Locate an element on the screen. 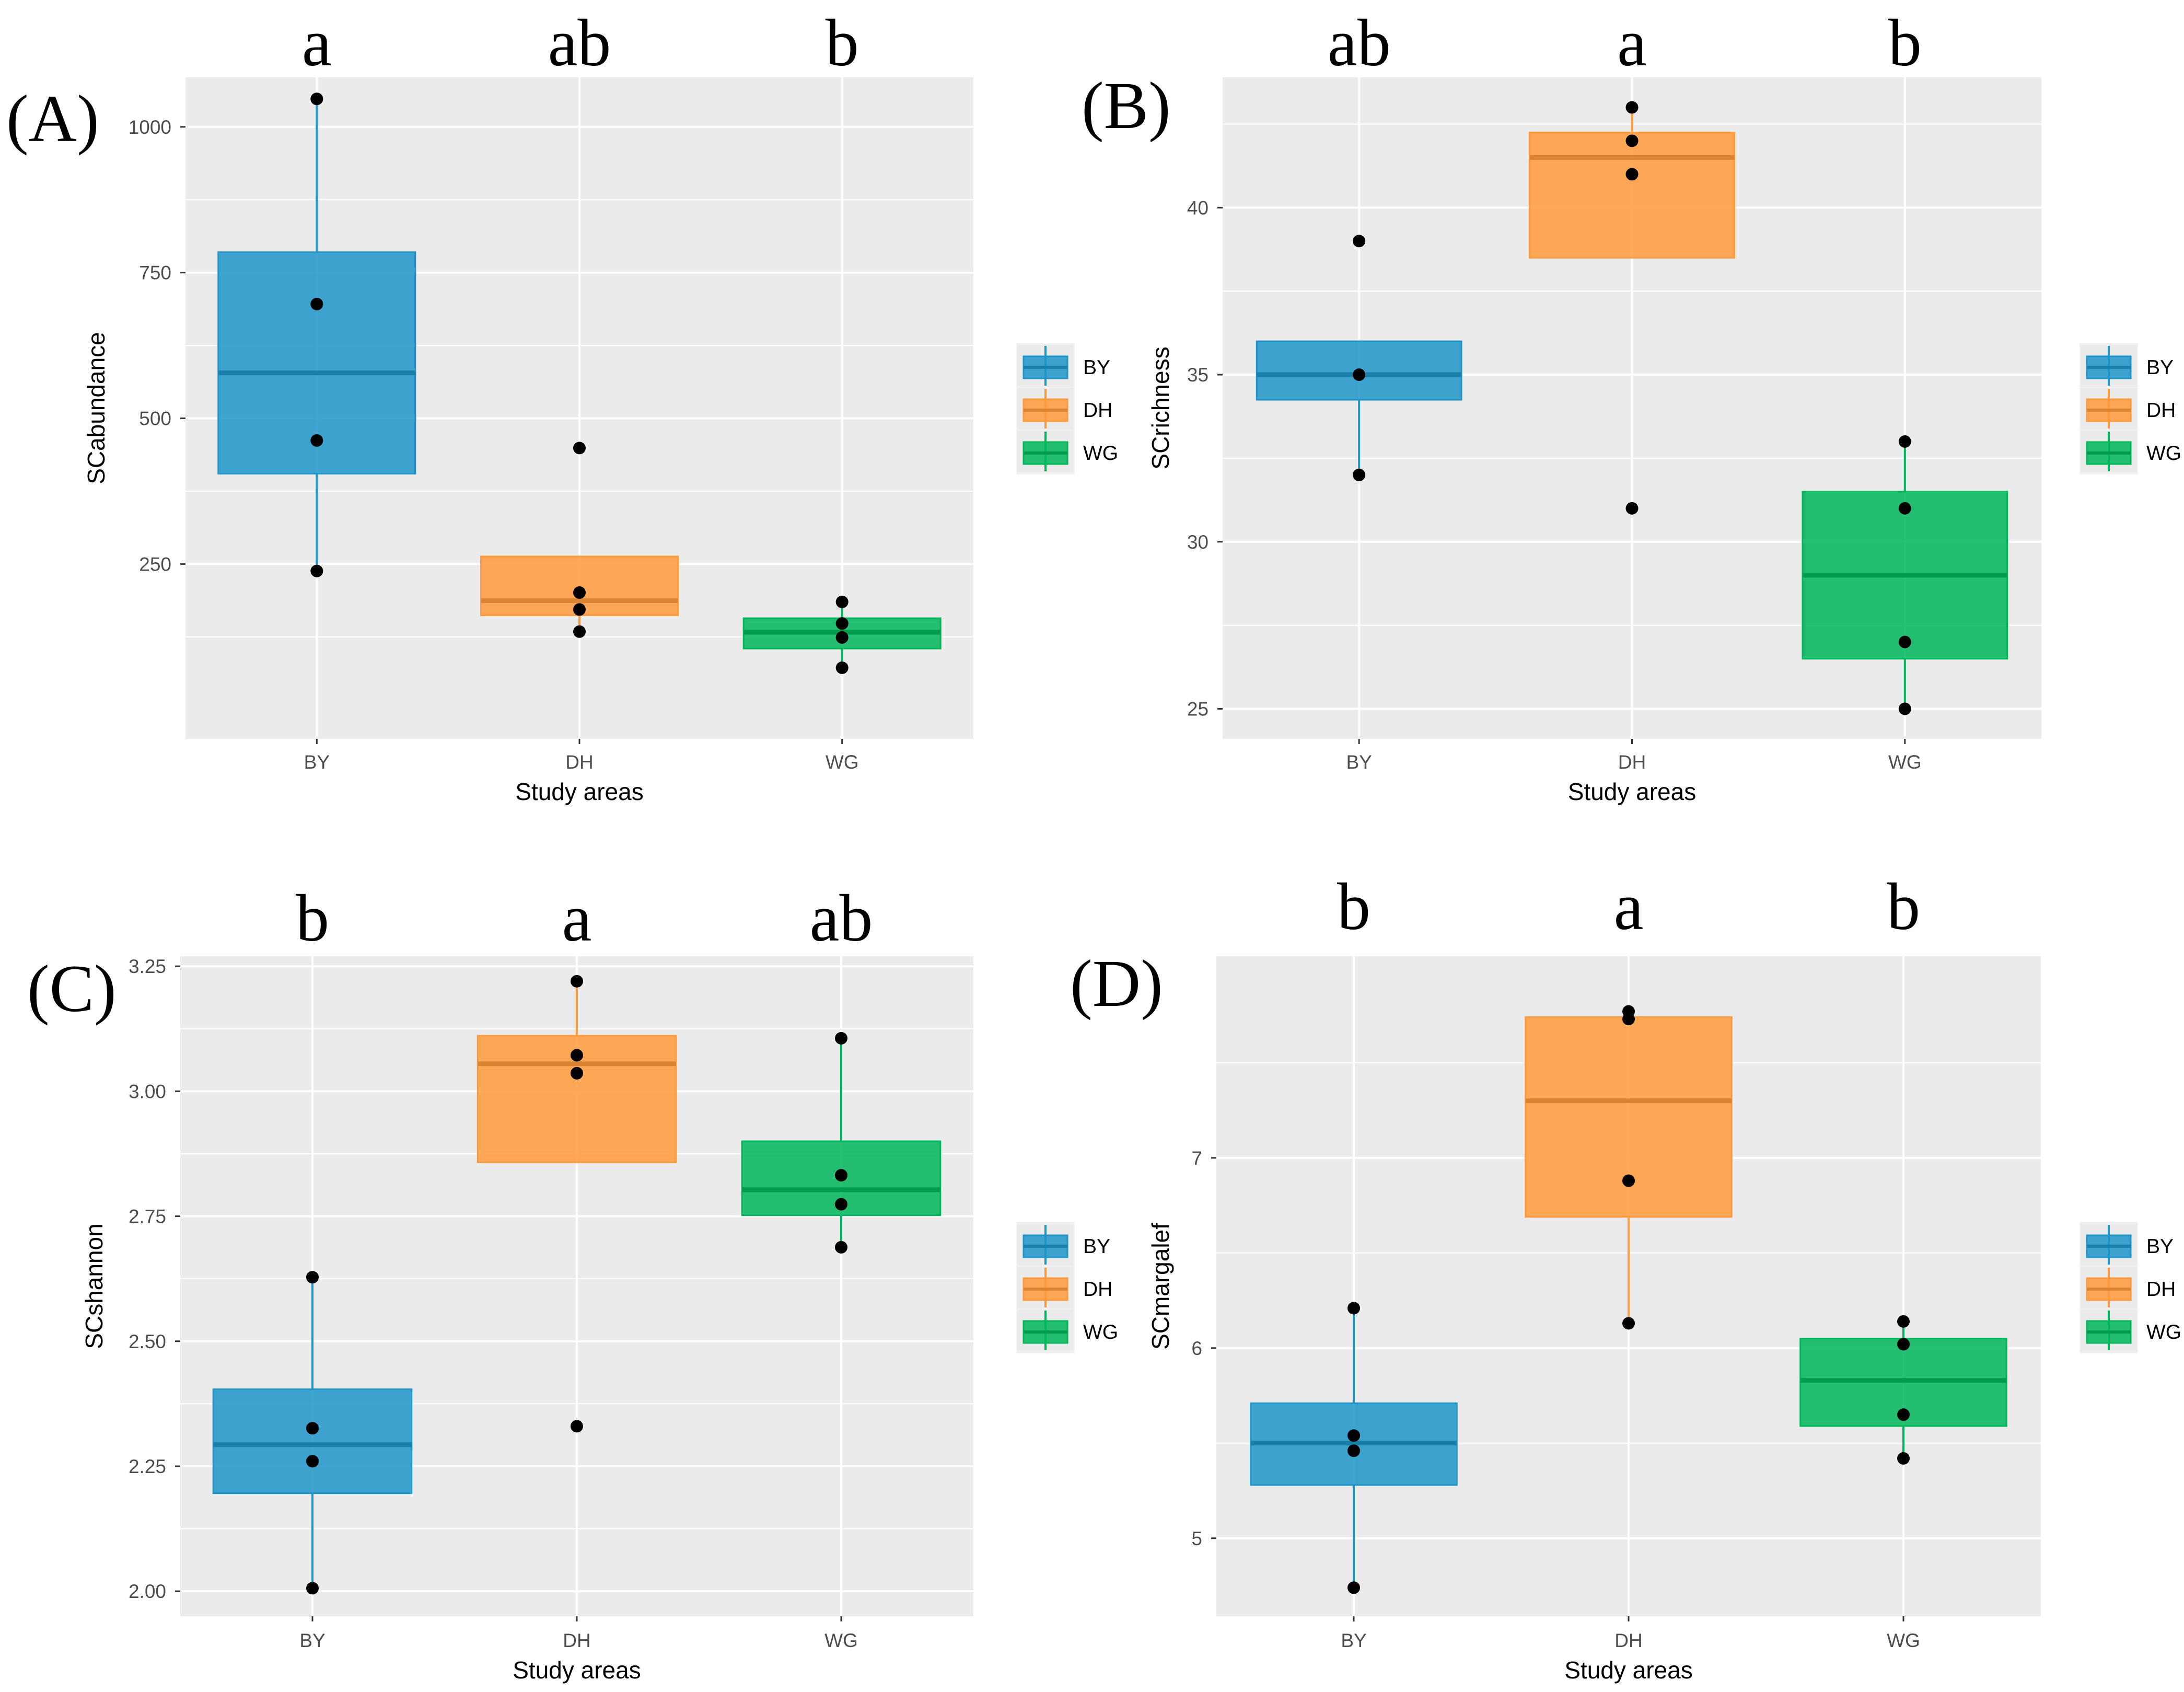 This screenshot has height=1692, width=2184. panel-label: (C) is located at coordinates (72, 989).